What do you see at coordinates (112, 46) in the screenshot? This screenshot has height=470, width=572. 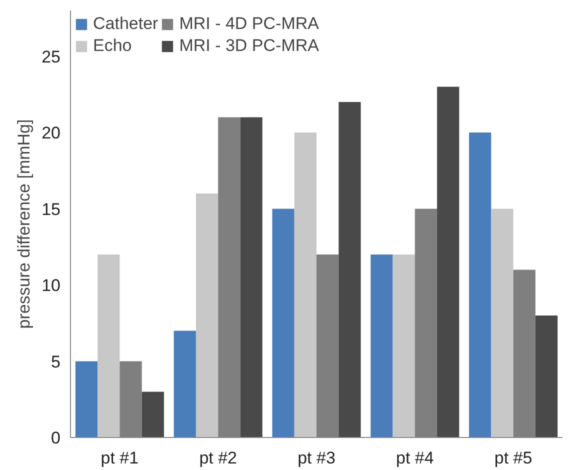 I see `legend-label: Echo` at bounding box center [112, 46].